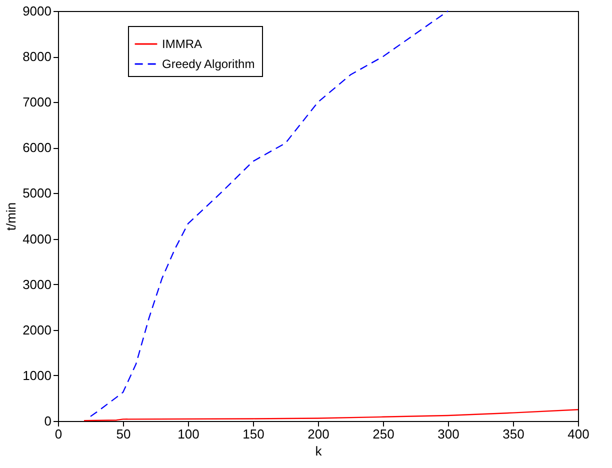 This screenshot has width=612, height=468. What do you see at coordinates (37, 102) in the screenshot?
I see `y-tick-label: 7000` at bounding box center [37, 102].